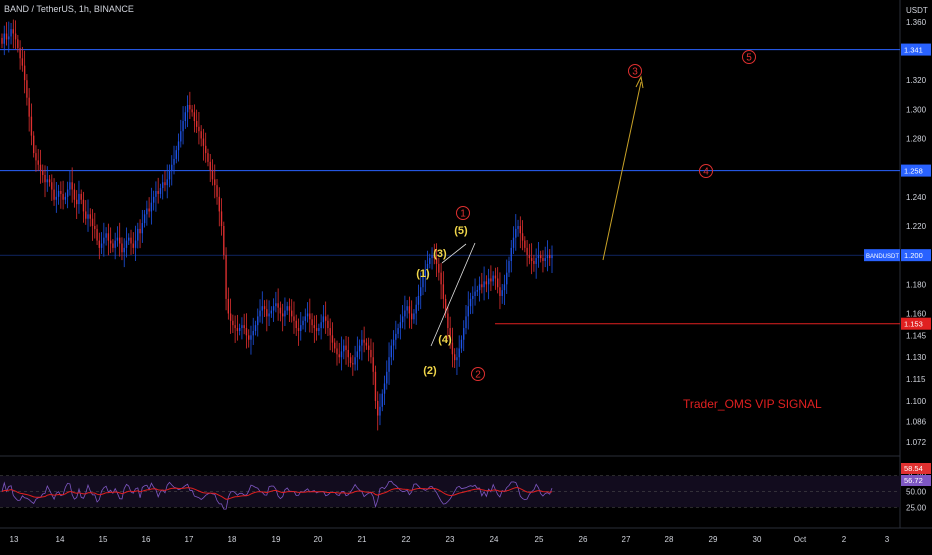  Describe the element at coordinates (478, 375) in the screenshot. I see `wave-2-label: 2` at that location.